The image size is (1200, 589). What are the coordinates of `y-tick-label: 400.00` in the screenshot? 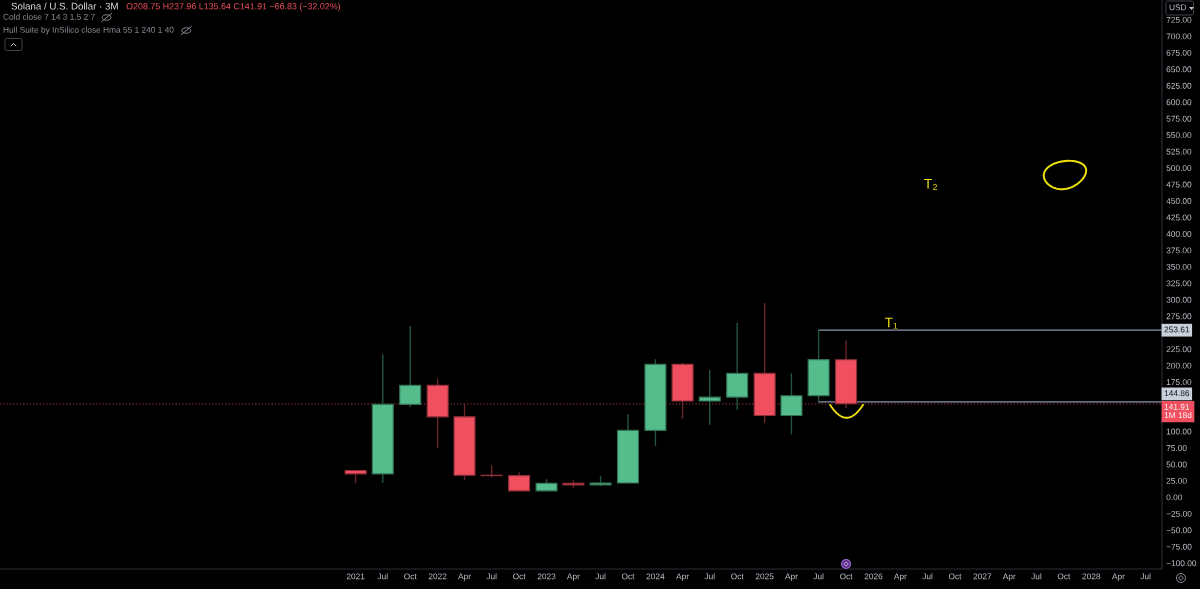 It's located at (1179, 233).